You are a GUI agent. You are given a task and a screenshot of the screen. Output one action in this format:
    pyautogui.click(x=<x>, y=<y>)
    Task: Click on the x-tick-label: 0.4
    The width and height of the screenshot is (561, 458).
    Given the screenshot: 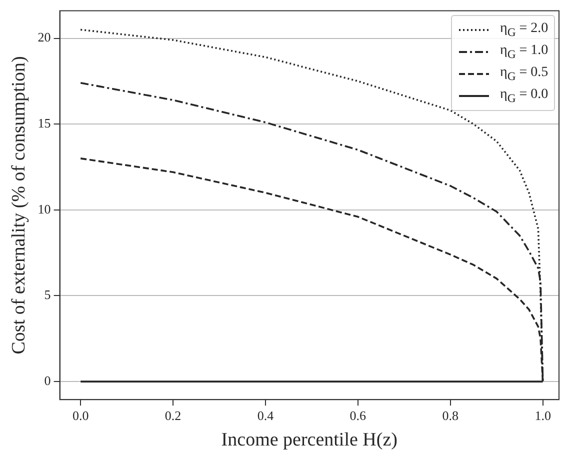 What is the action you would take?
    pyautogui.click(x=265, y=415)
    